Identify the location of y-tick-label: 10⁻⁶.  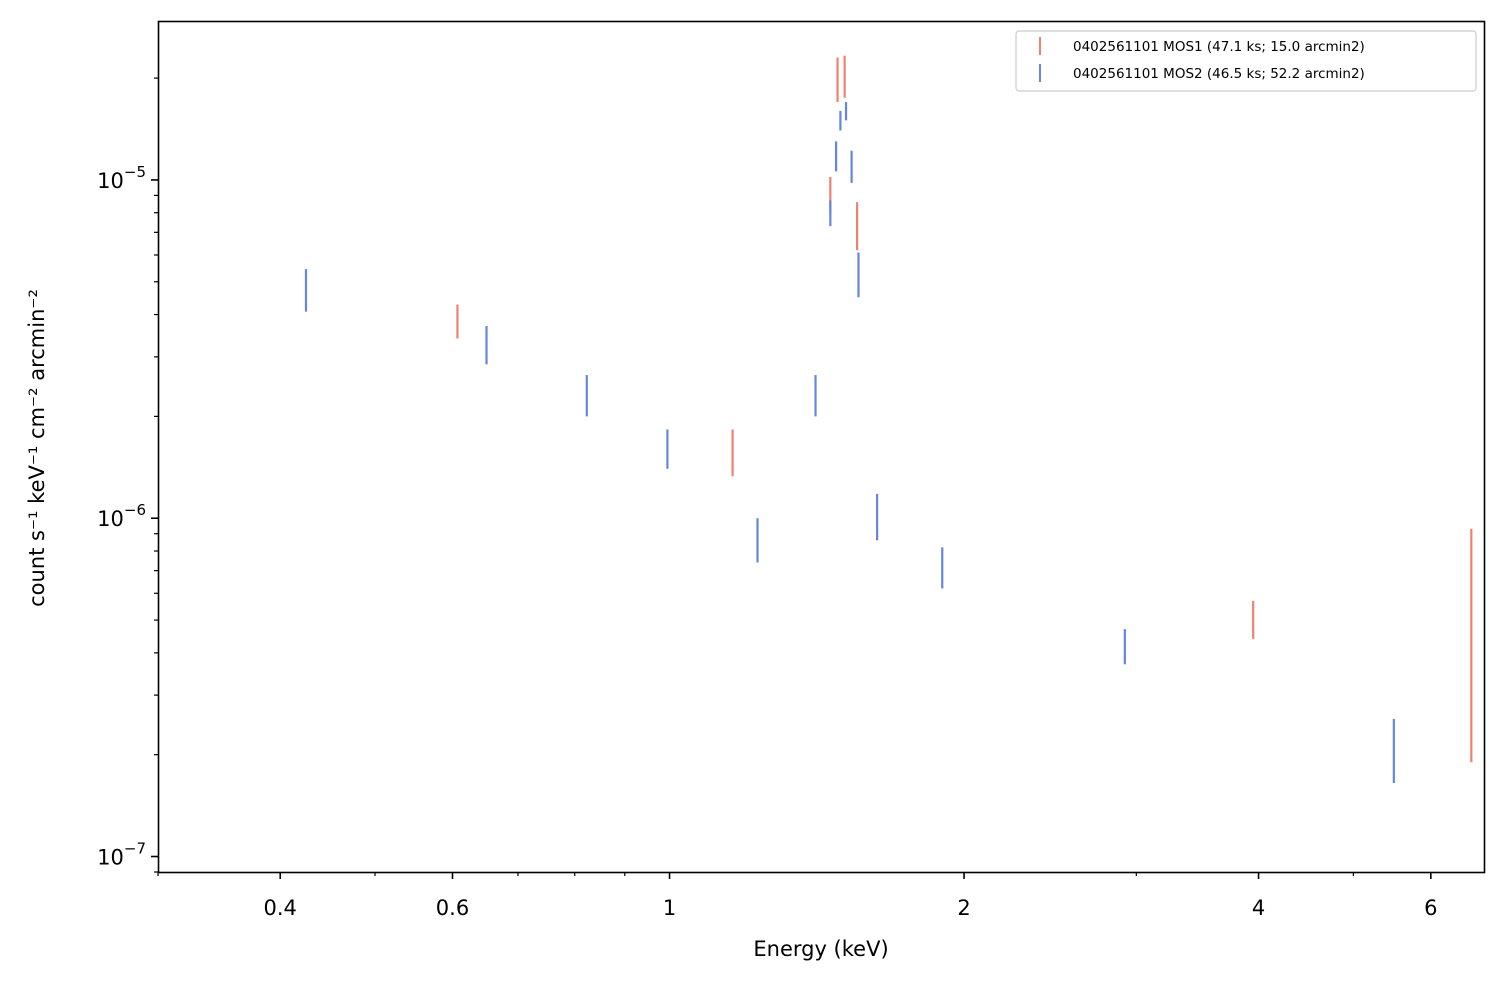
(121, 516).